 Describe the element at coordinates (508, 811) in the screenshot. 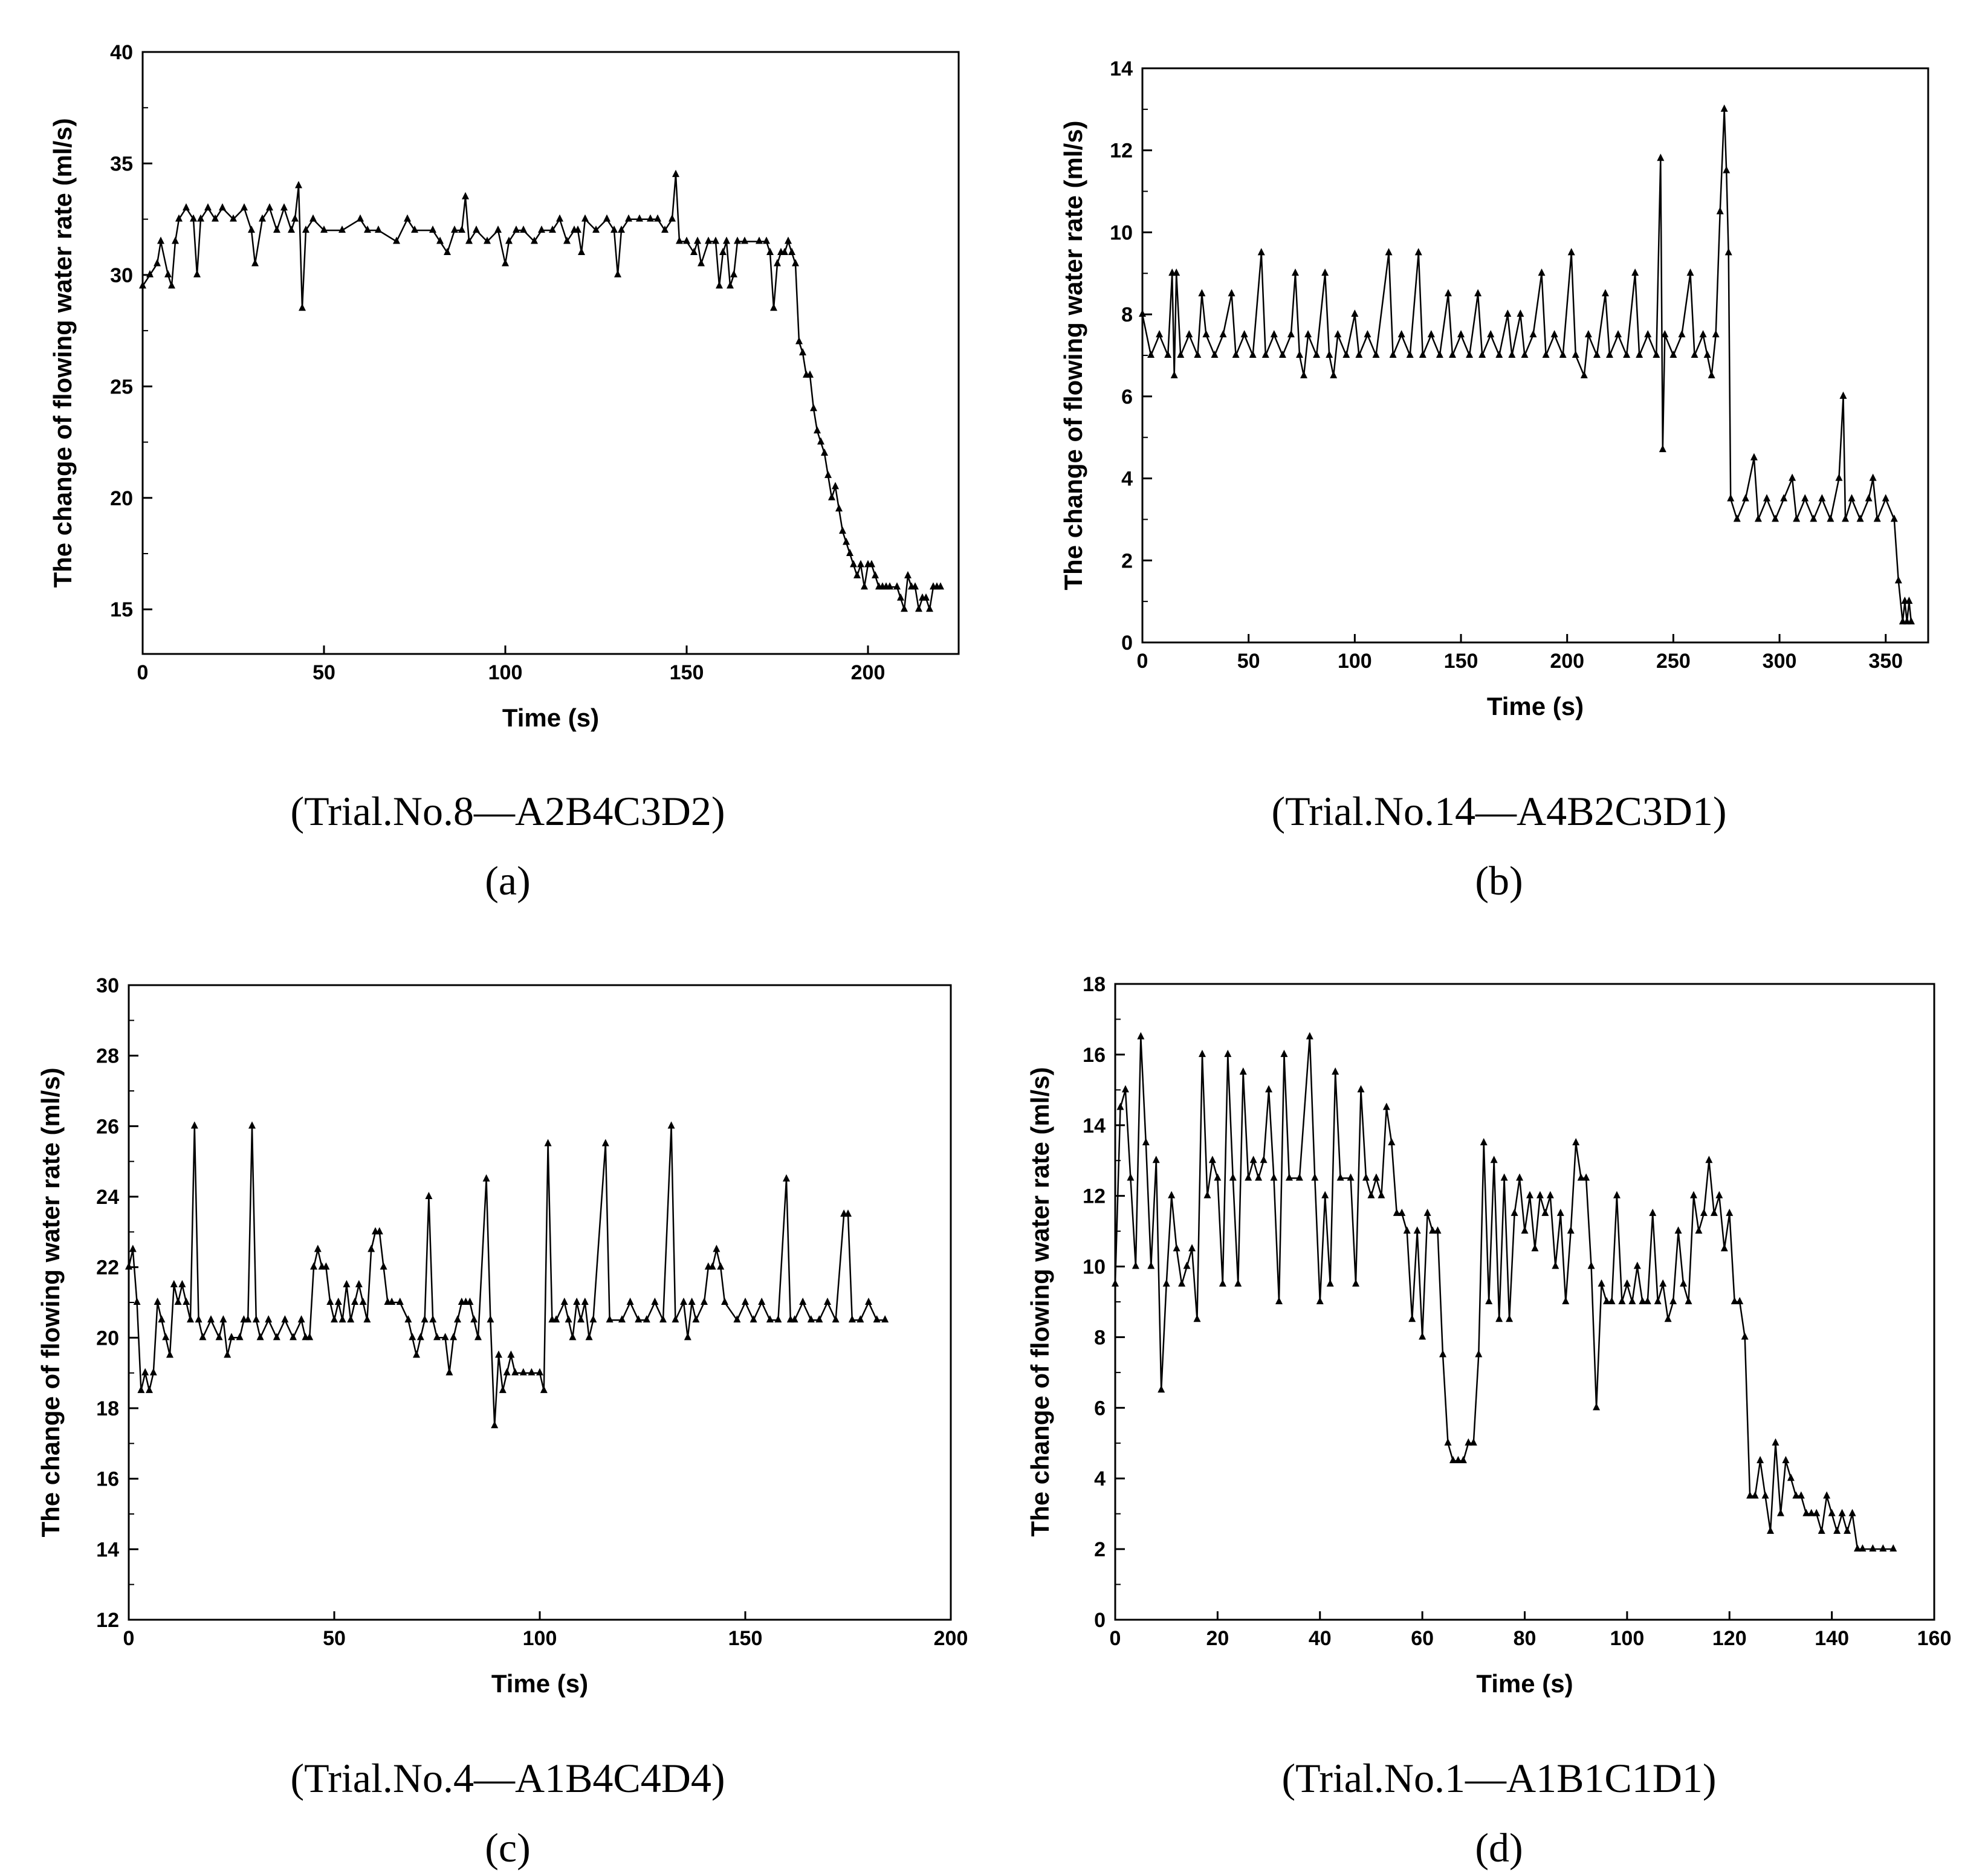

I see `chart-caption: (Trial.No.8—A2B4C3D2)` at that location.